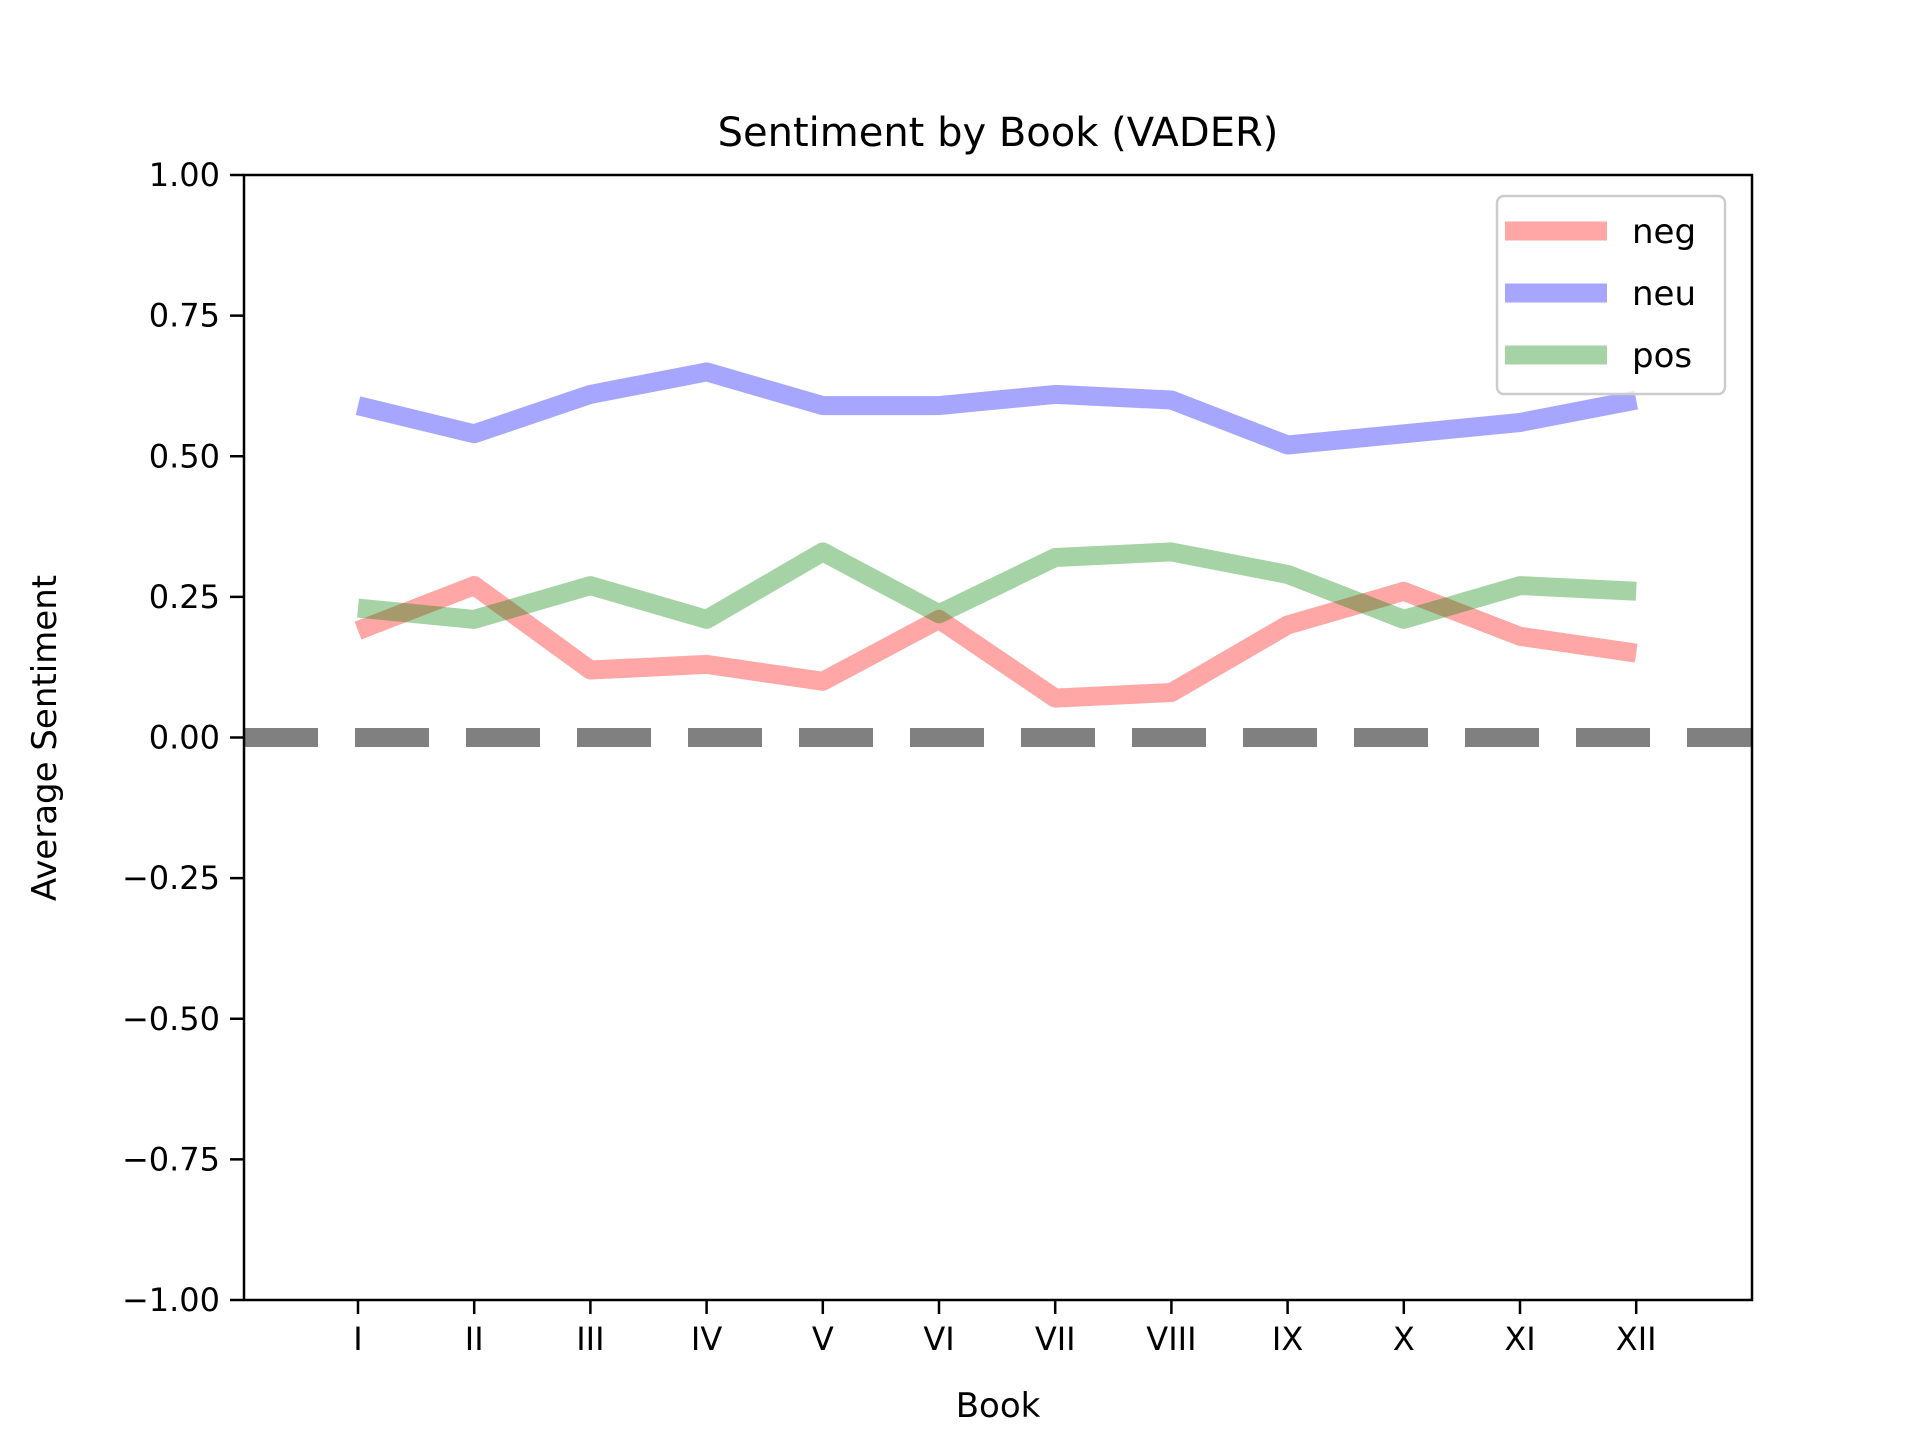  I want to click on series-line-neu, so click(997, 408).